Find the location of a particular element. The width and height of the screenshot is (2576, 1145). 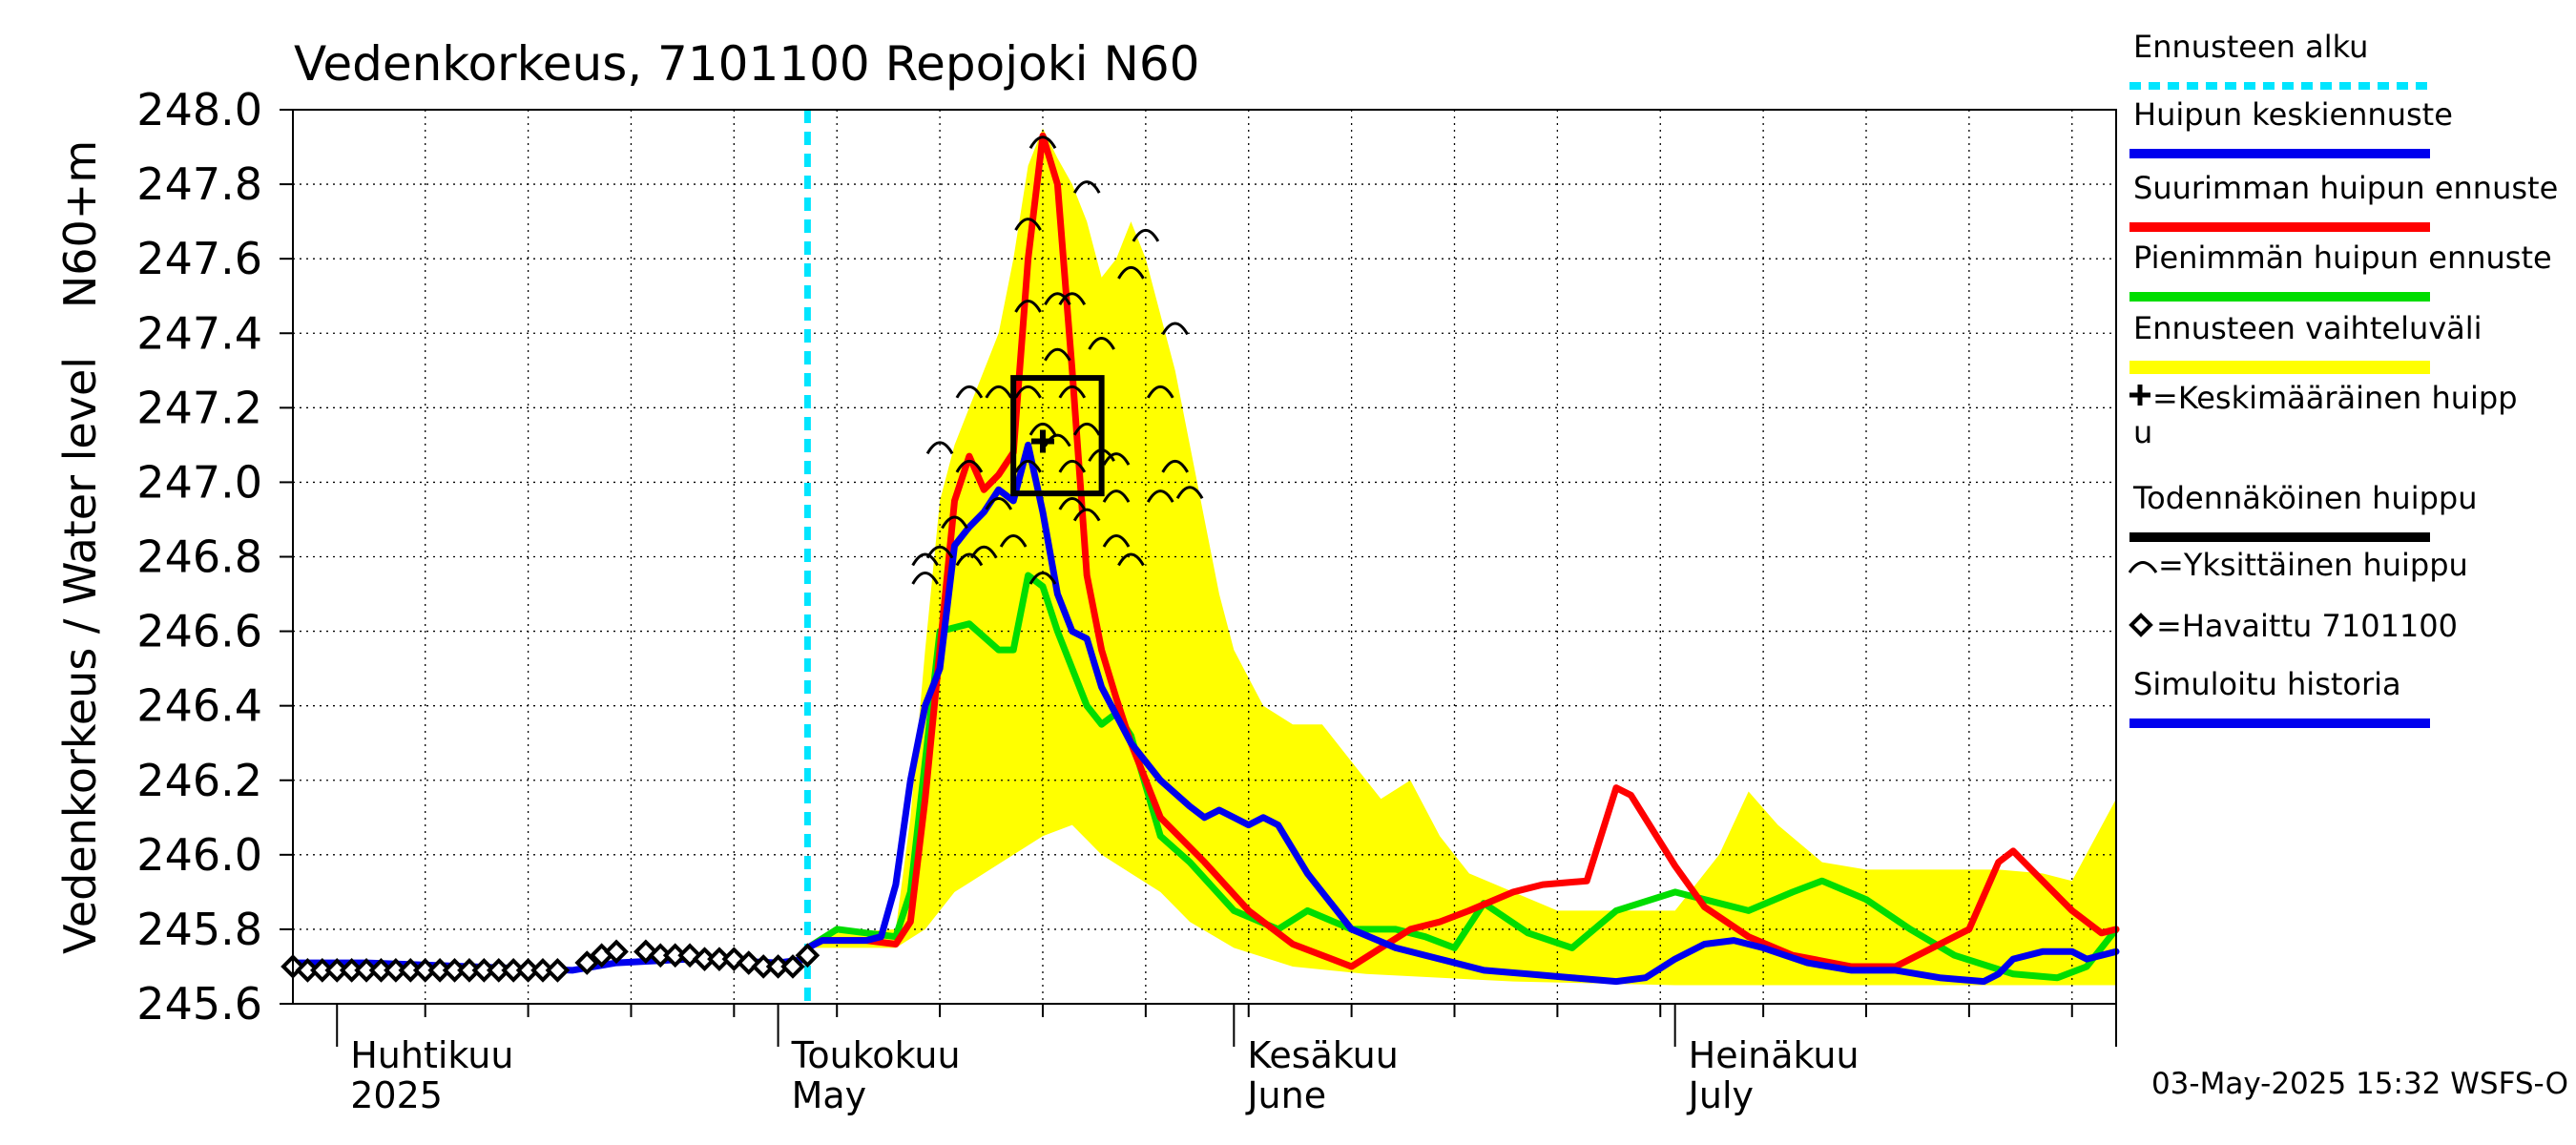

footer-timestamp: 03-May-2025 15:32 WSFS-O is located at coordinates (2359, 1084).